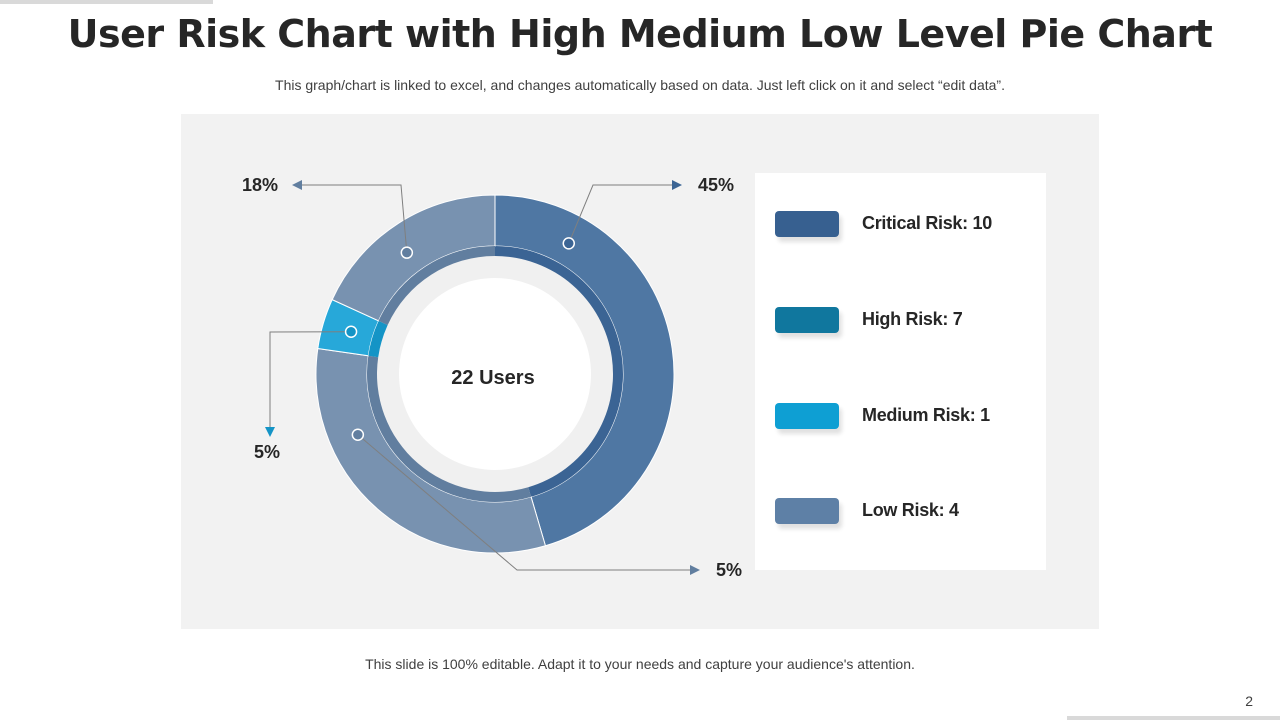 This screenshot has width=1280, height=720. Describe the element at coordinates (378, 339) in the screenshot. I see `slice-accent-medium-risk` at that location.